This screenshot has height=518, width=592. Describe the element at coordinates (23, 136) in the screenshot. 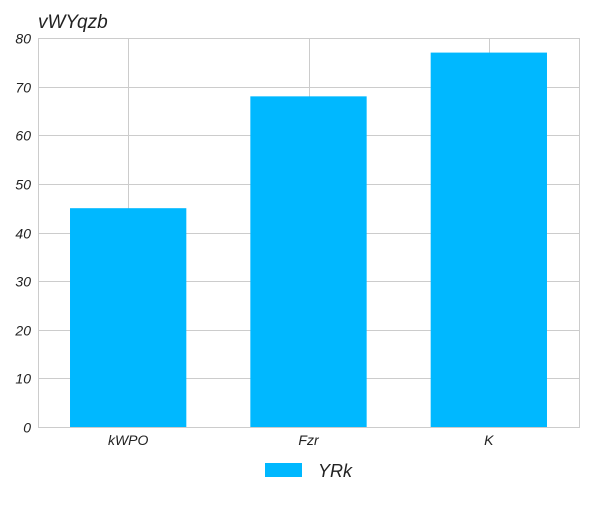

I see `y-tick-label: 60` at that location.